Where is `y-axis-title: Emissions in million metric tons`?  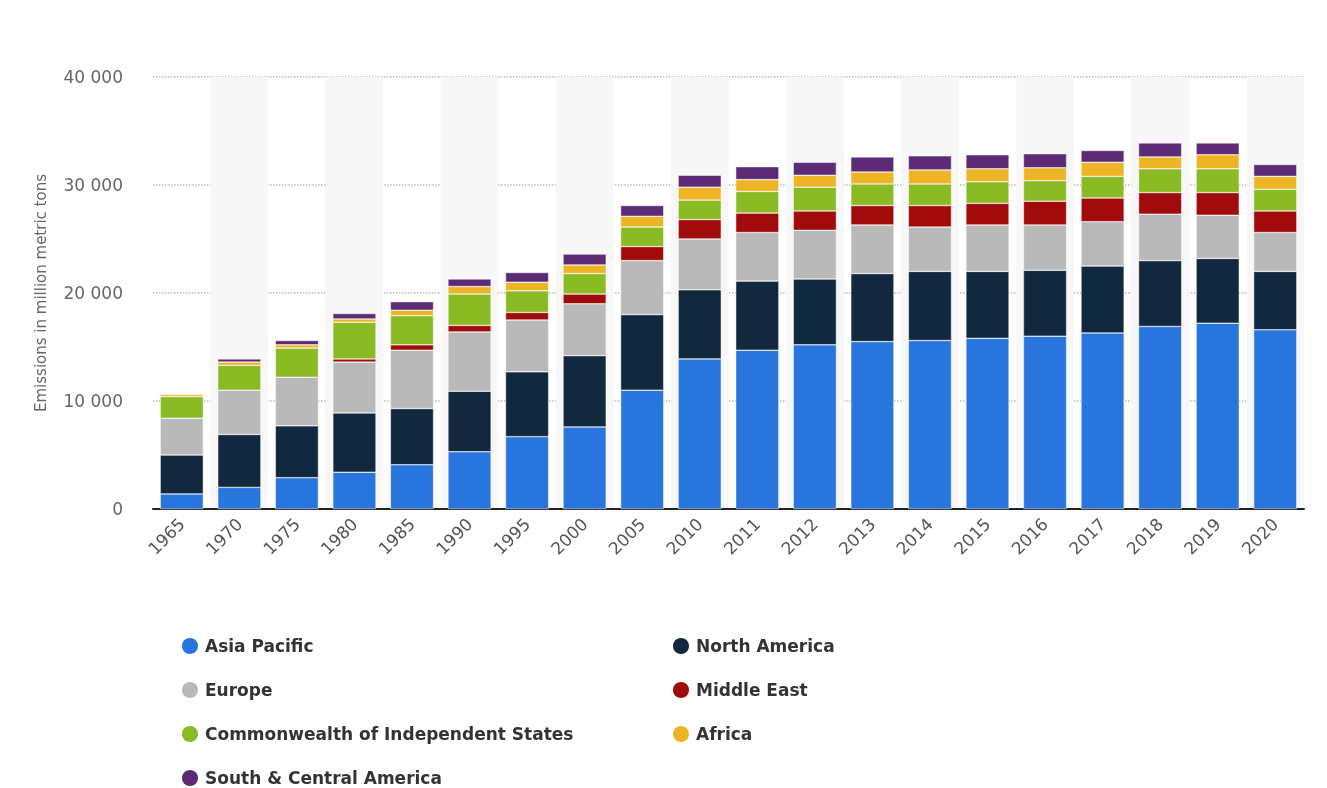 y-axis-title: Emissions in million metric tons is located at coordinates (40, 292).